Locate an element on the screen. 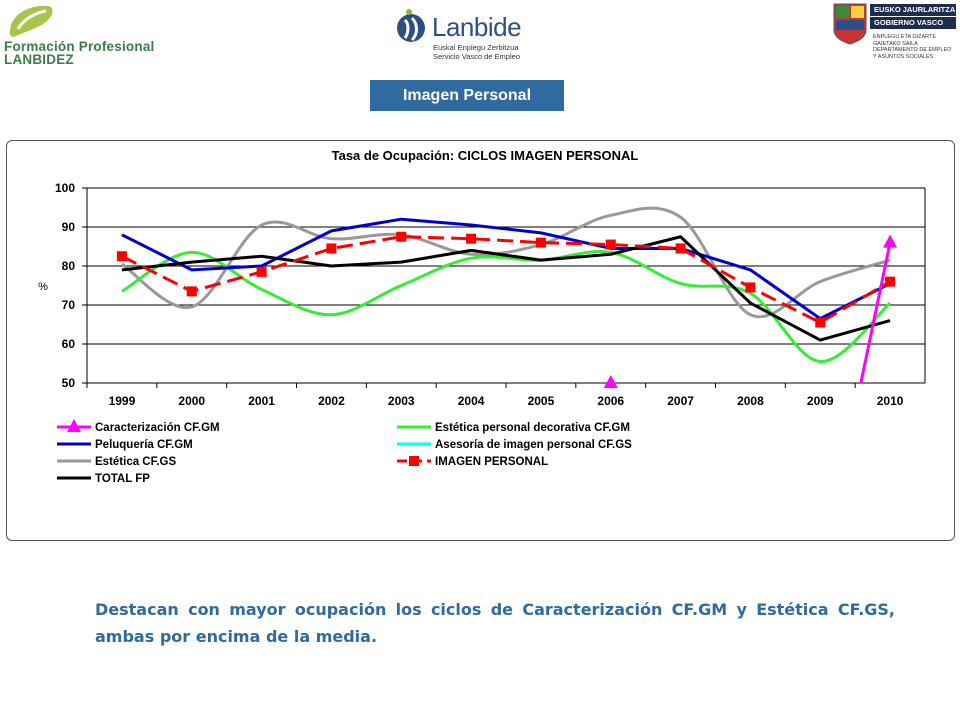 This screenshot has width=960, height=720. fp-logo-text: Formación Profesional LANBIDEZ is located at coordinates (79, 53).